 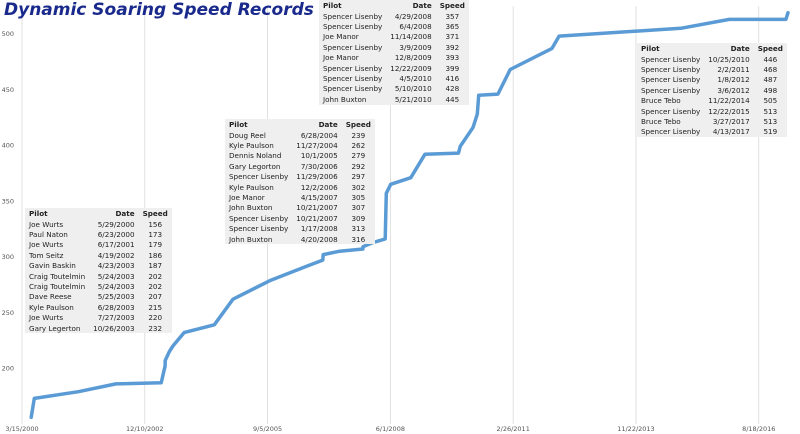 I want to click on cell-speed: 365, so click(x=452, y=27).